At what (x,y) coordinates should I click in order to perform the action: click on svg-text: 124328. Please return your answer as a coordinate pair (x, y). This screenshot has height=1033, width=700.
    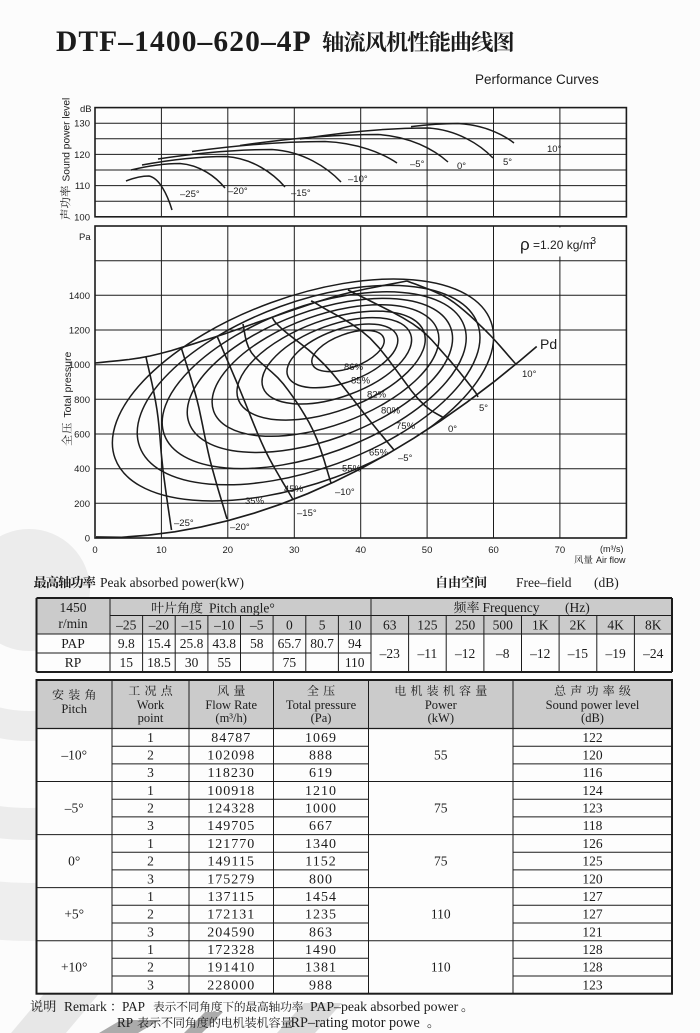
    Looking at the image, I should click on (231, 809).